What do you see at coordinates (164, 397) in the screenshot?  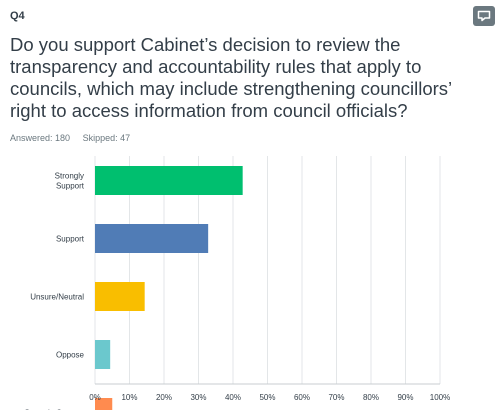 I see `x-tick-label: 20%` at bounding box center [164, 397].